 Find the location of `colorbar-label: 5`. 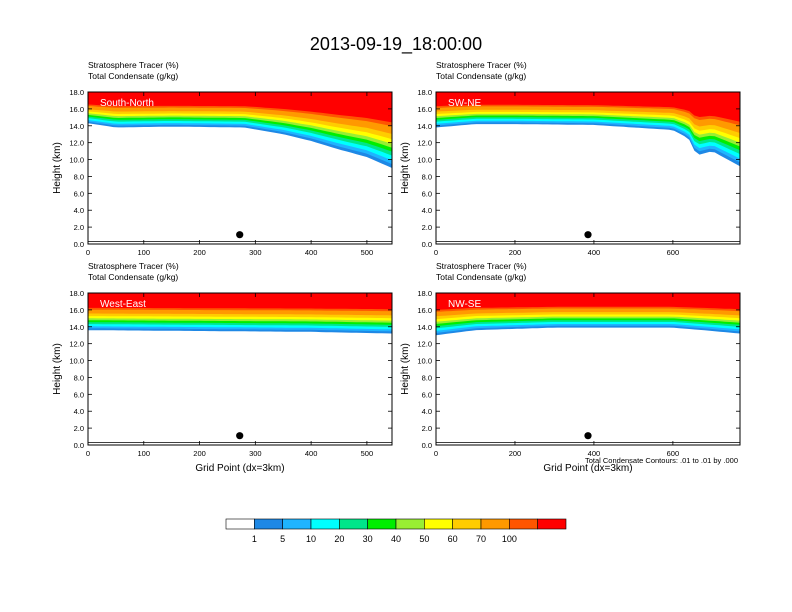

colorbar-label: 5 is located at coordinates (282, 539).